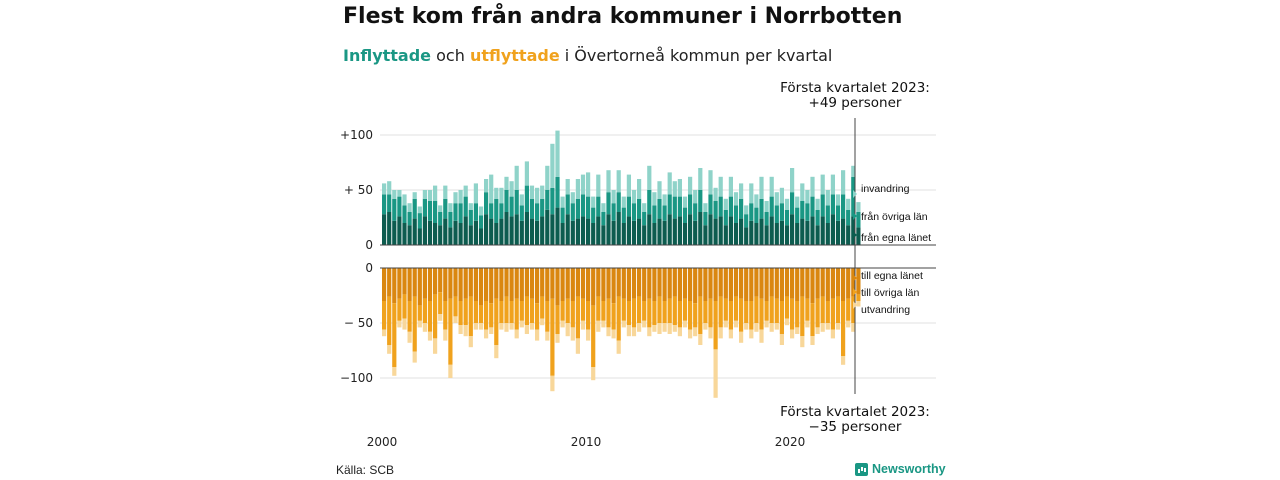 The height and width of the screenshot is (480, 1280). I want to click on brand-name: Newsworthy, so click(909, 469).